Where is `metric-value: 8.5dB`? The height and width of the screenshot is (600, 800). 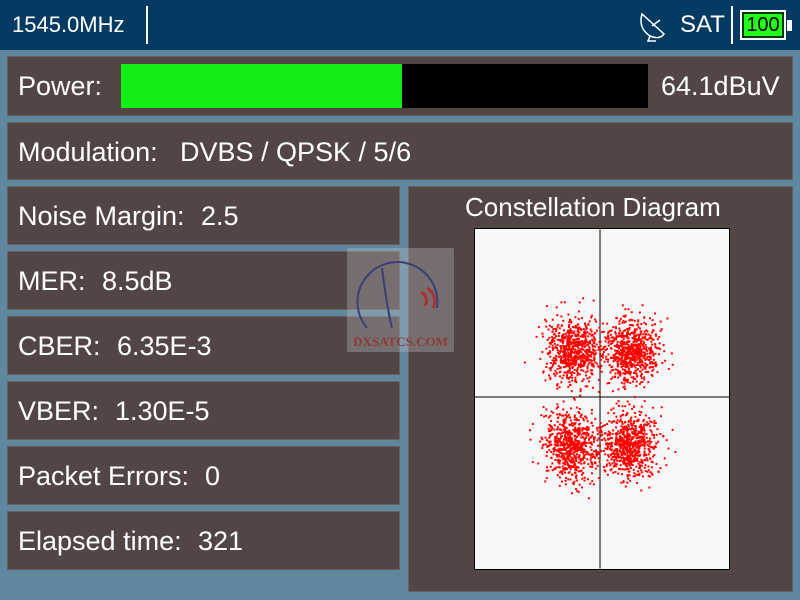
metric-value: 8.5dB is located at coordinates (137, 281).